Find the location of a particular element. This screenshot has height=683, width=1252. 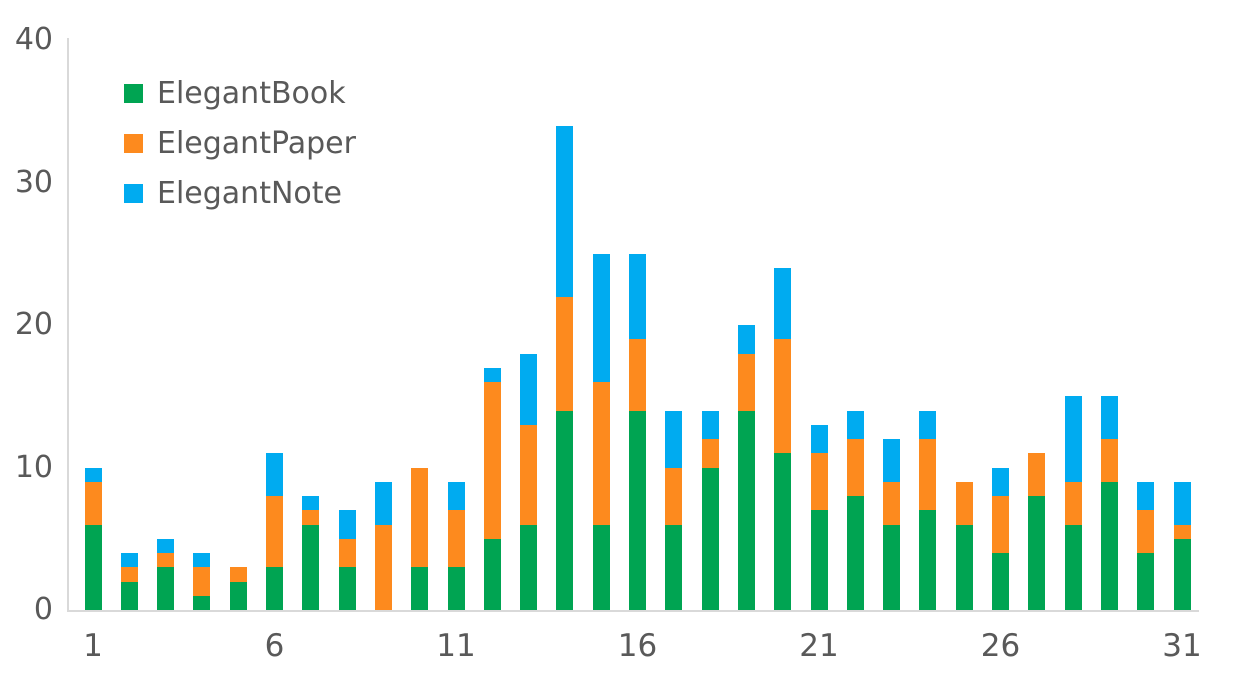

legend-swatch-icon is located at coordinates (133, 143).